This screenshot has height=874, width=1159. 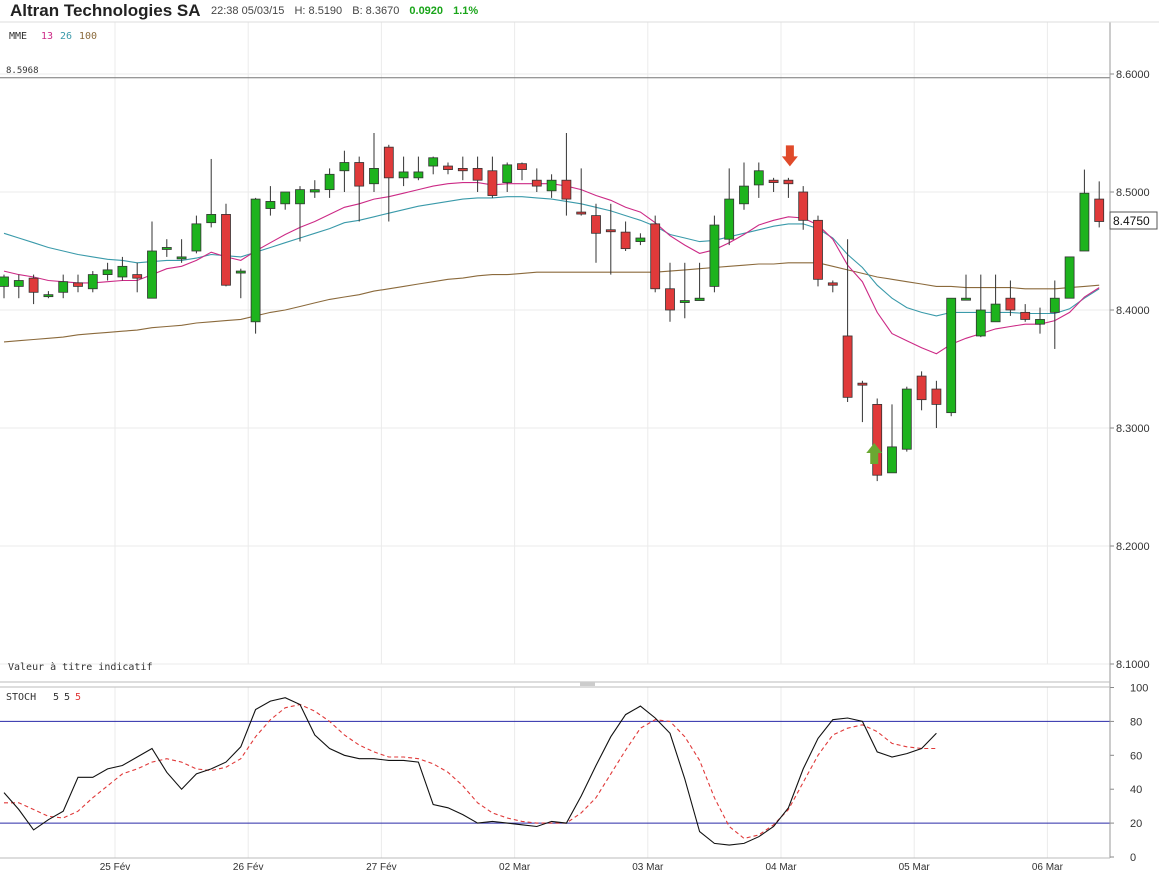 What do you see at coordinates (1136, 824) in the screenshot?
I see `stoch-tick-label: 20` at bounding box center [1136, 824].